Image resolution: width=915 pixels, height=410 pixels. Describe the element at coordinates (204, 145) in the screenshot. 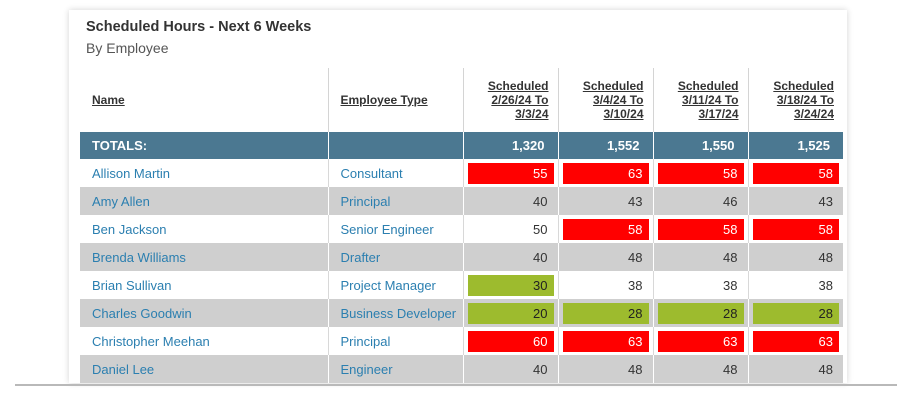

I see `totals-label: TOTALS:` at that location.